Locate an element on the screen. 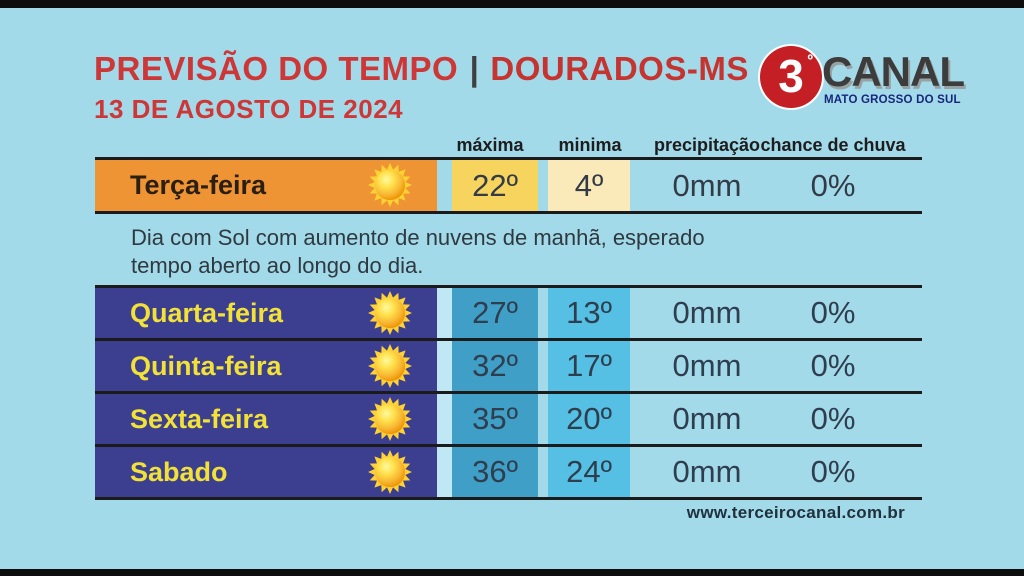 This screenshot has width=1024, height=576. forecast-max-temp: 35º is located at coordinates (495, 418).